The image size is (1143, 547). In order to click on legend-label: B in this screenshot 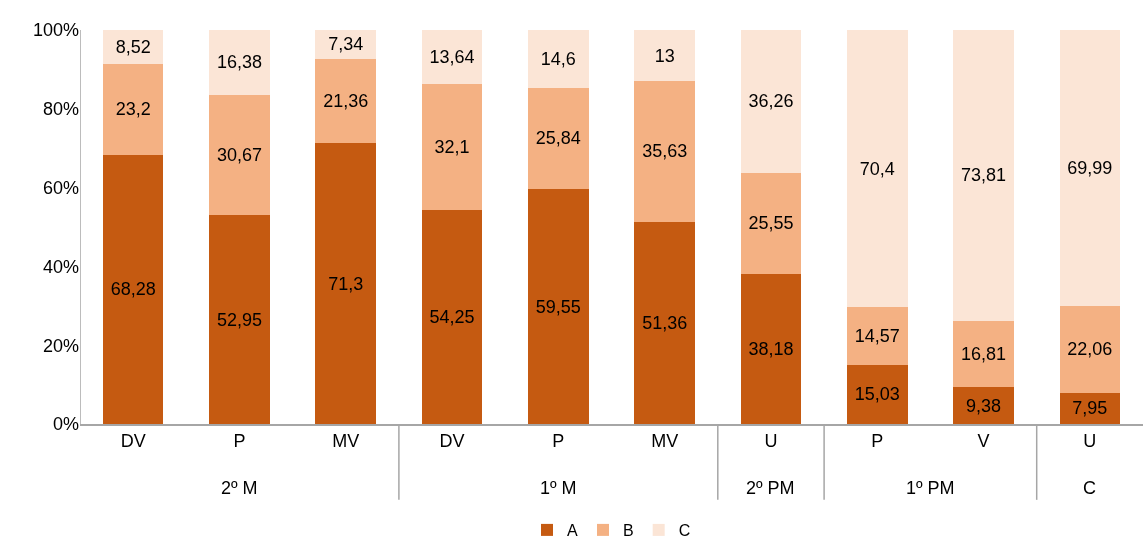, I will do `click(628, 531)`.